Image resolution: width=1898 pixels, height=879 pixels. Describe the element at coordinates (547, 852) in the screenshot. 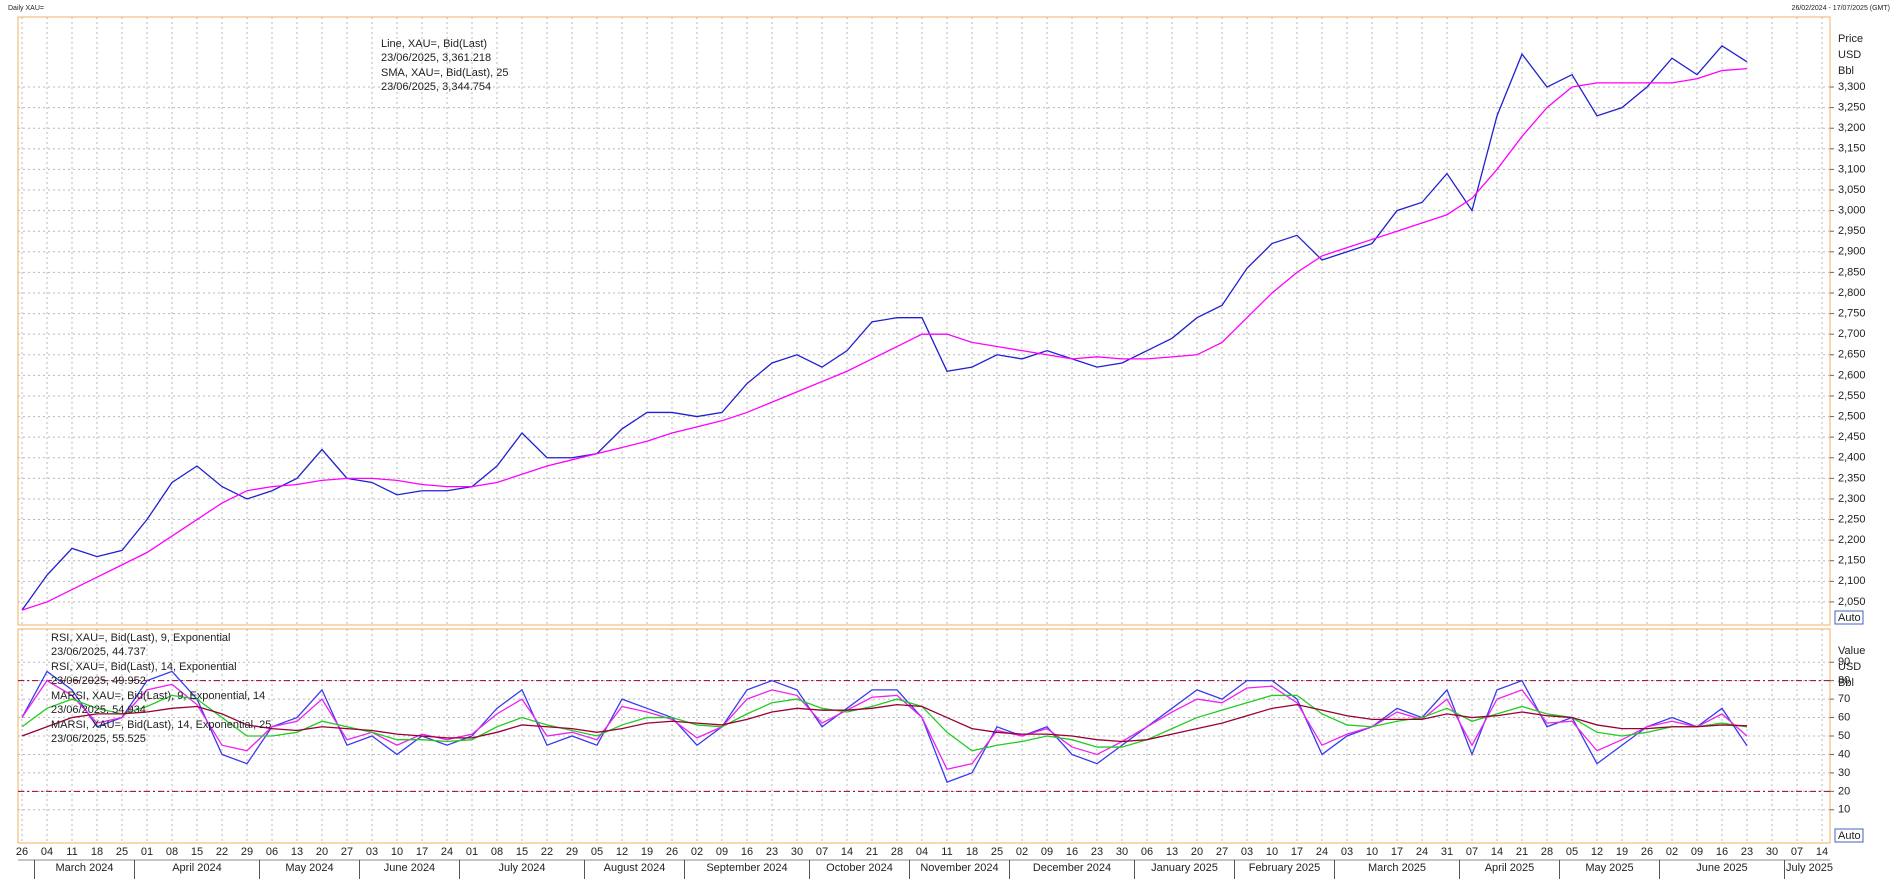

I see `x-tick-label: 22` at that location.